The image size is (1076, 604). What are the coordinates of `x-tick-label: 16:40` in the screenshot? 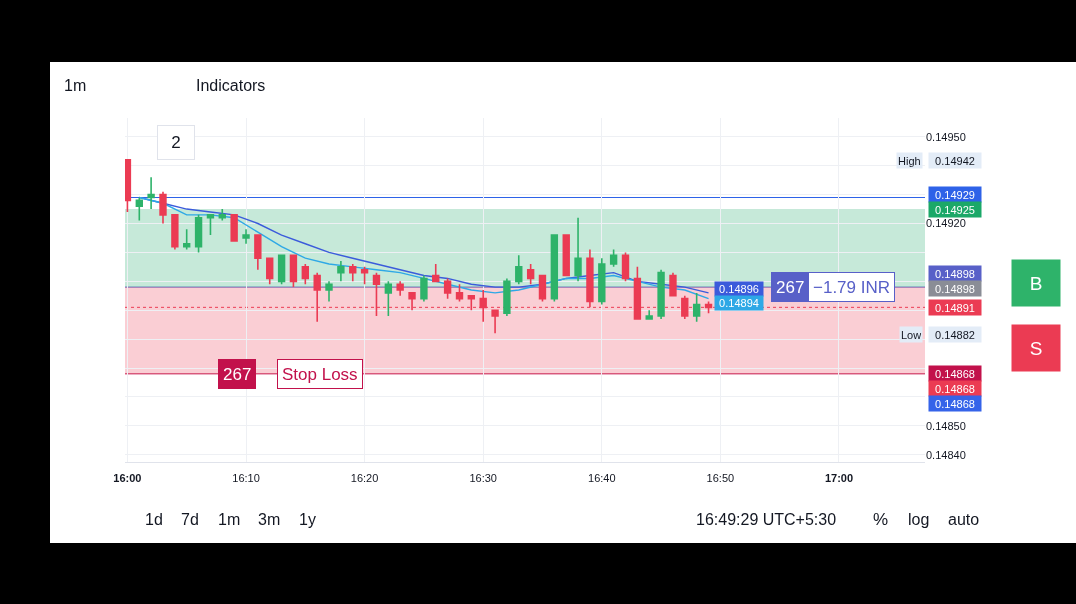 It's located at (602, 478).